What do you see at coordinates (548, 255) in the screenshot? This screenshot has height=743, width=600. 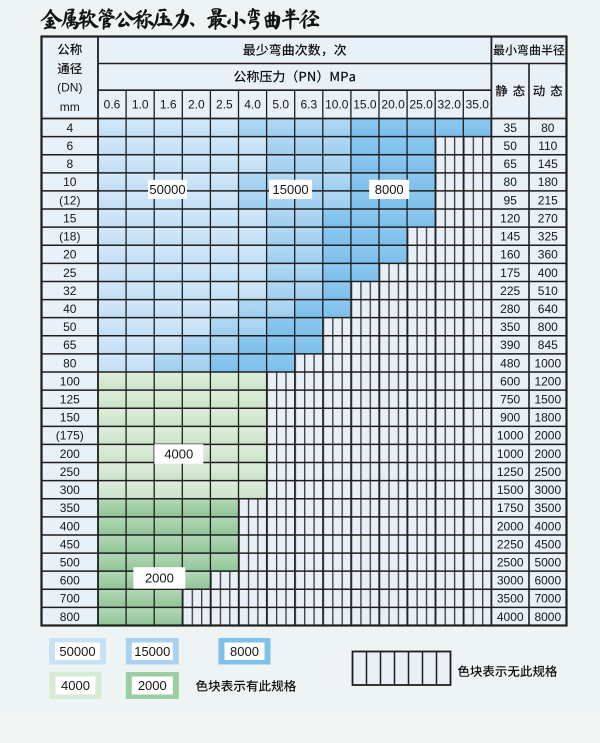 I see `svg-text: 360` at bounding box center [548, 255].